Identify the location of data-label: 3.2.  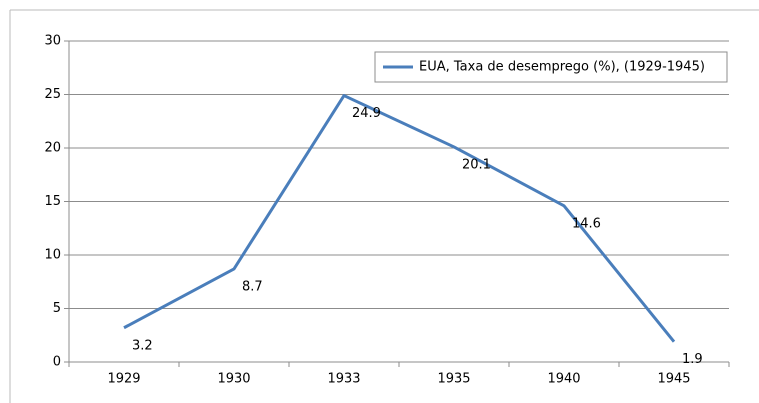
(142, 345).